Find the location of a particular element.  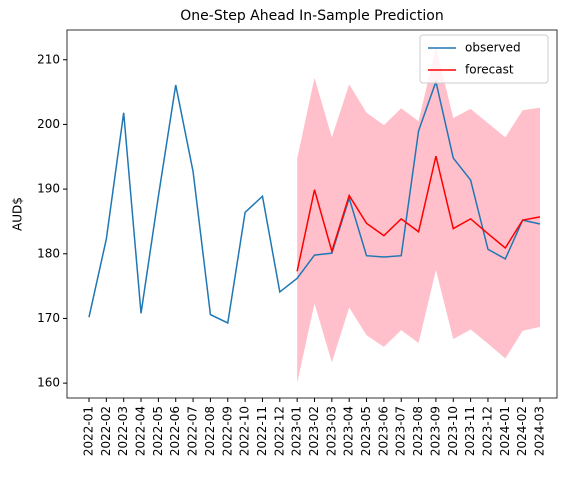

x-tick-label: 2022-12 is located at coordinates (279, 431).